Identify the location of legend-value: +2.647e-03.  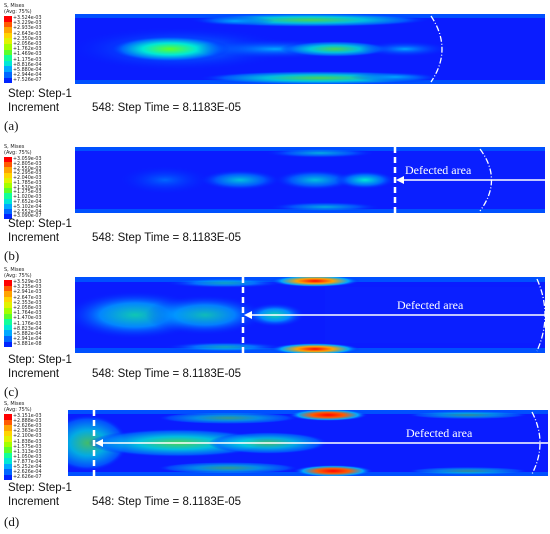
(27, 298).